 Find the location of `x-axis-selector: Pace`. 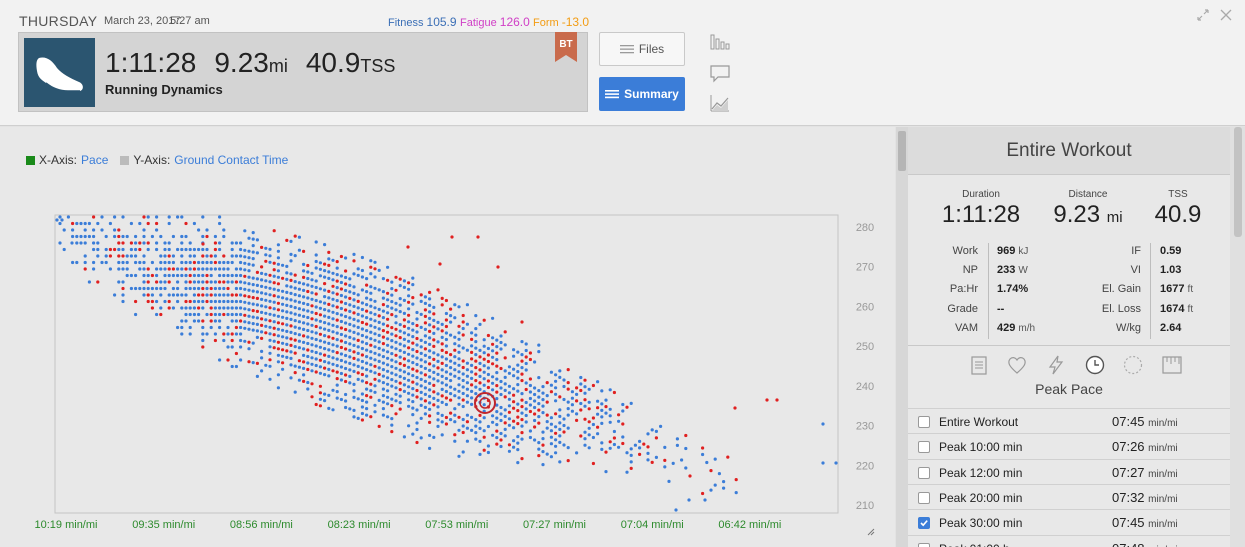

x-axis-selector: Pace is located at coordinates (95, 160).